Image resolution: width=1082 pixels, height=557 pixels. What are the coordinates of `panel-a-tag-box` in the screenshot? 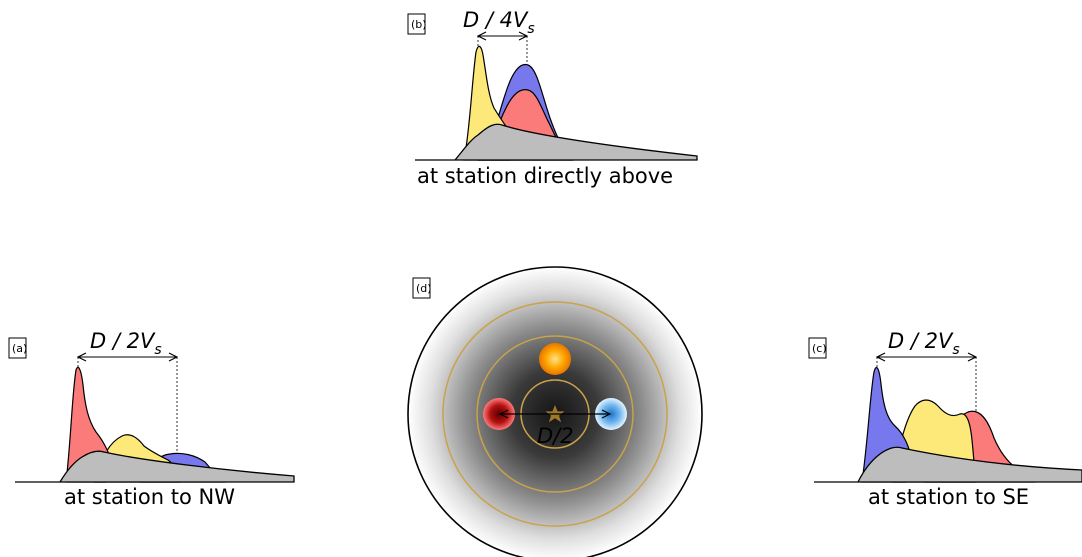 It's located at (17, 348).